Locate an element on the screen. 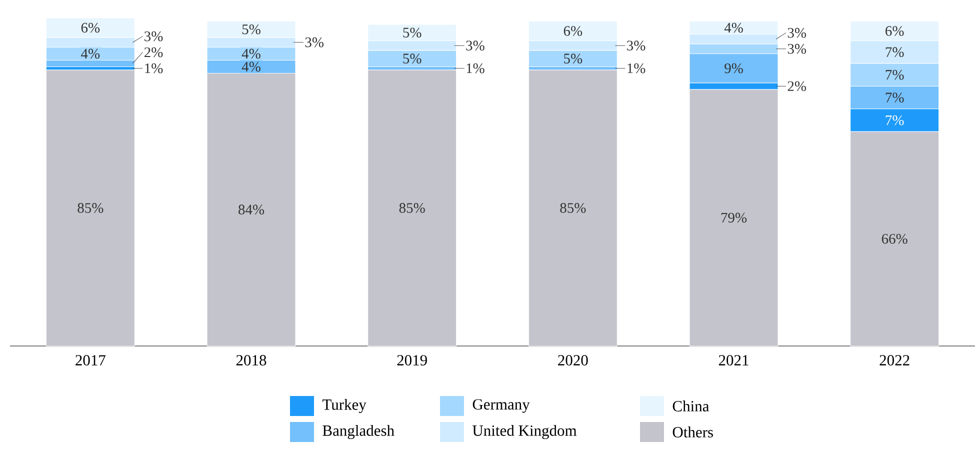 The height and width of the screenshot is (450, 980). data-label: 79% is located at coordinates (734, 217).